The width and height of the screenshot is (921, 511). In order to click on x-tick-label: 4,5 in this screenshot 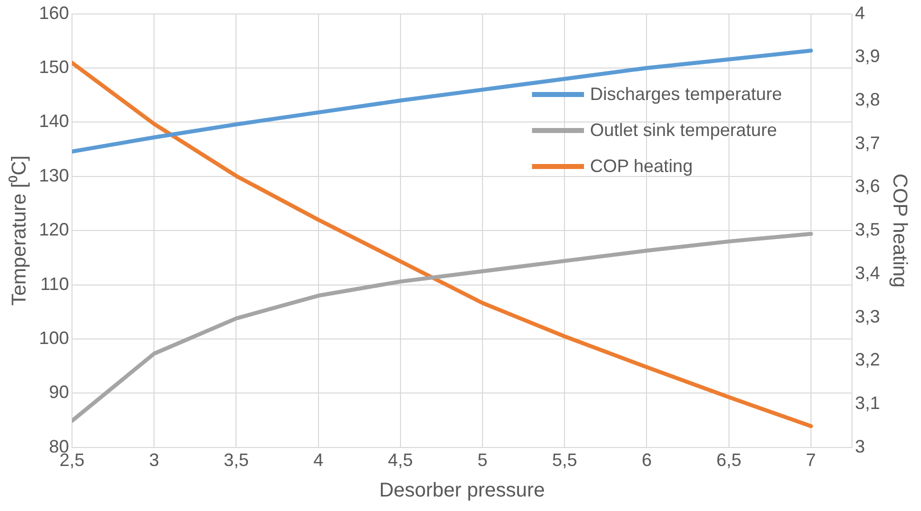, I will do `click(400, 460)`.